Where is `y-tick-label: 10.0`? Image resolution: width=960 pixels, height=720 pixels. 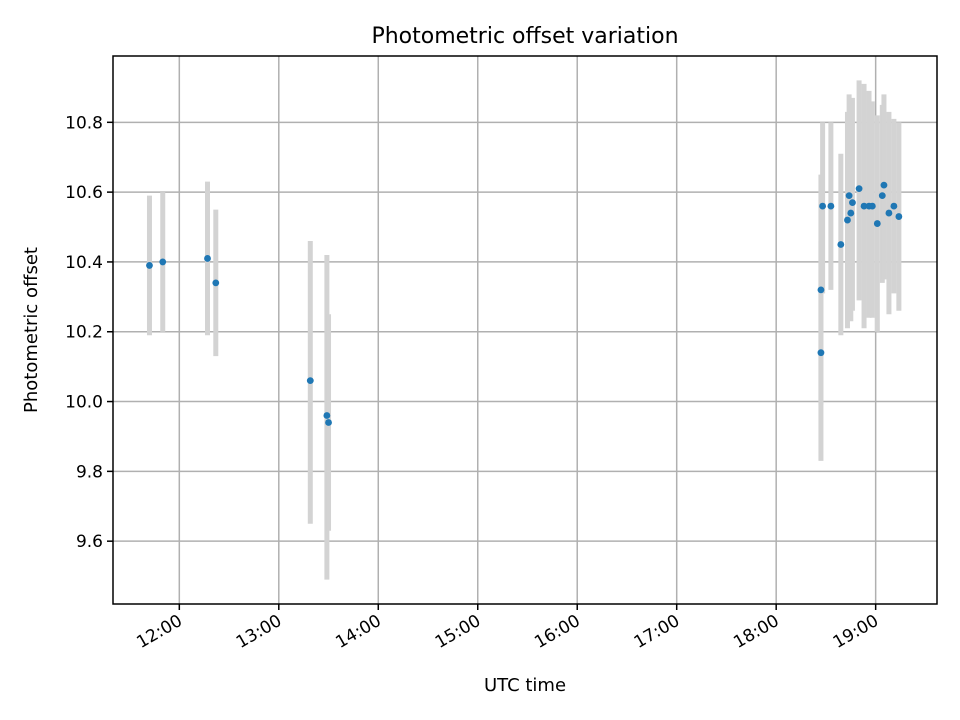
y-tick-label: 10.0 is located at coordinates (84, 403).